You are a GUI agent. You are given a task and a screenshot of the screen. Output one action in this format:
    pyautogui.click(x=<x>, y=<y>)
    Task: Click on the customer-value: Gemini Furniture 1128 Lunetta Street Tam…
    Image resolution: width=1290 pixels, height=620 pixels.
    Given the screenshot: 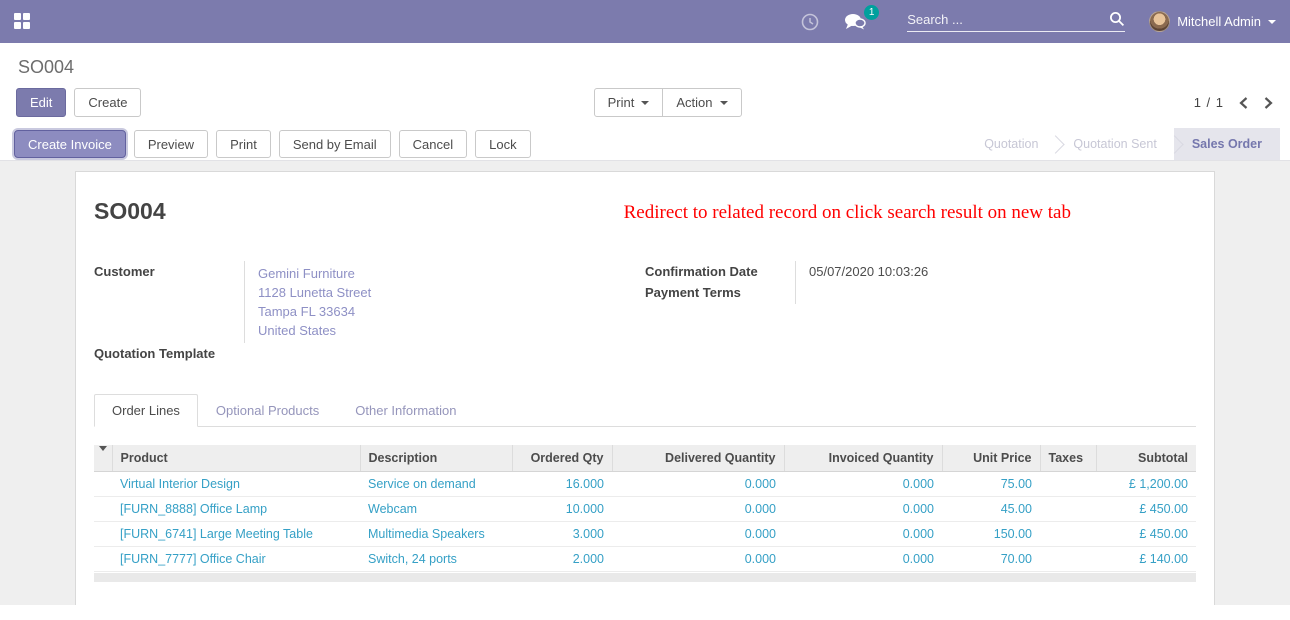 What is the action you would take?
    pyautogui.click(x=444, y=302)
    